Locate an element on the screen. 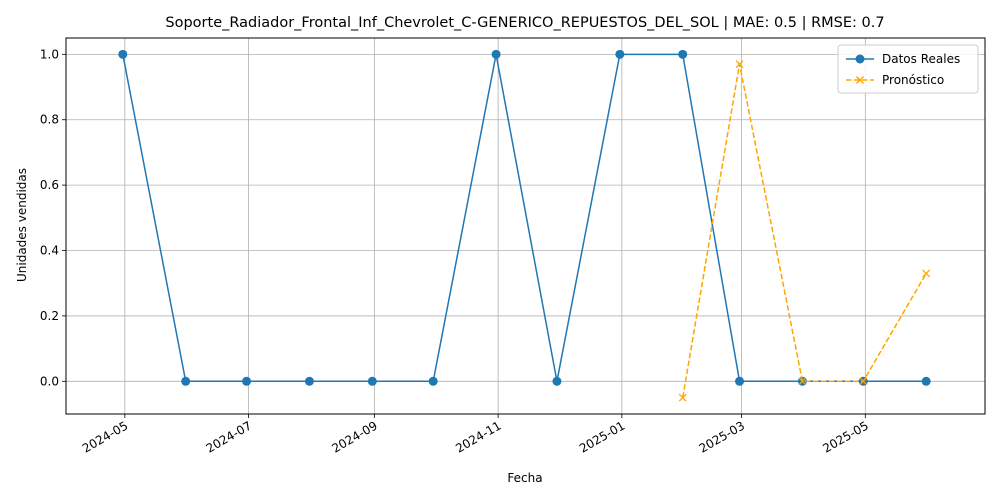  legend-label: Datos Reales is located at coordinates (921, 59).